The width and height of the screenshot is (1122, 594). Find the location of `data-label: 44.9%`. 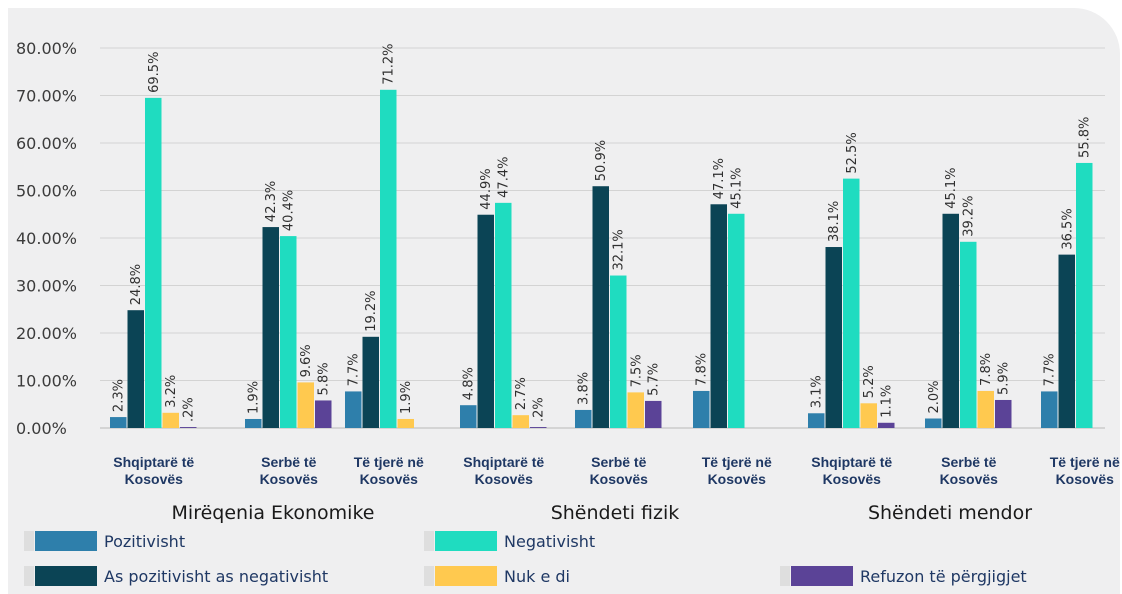

data-label: 44.9% is located at coordinates (486, 188).